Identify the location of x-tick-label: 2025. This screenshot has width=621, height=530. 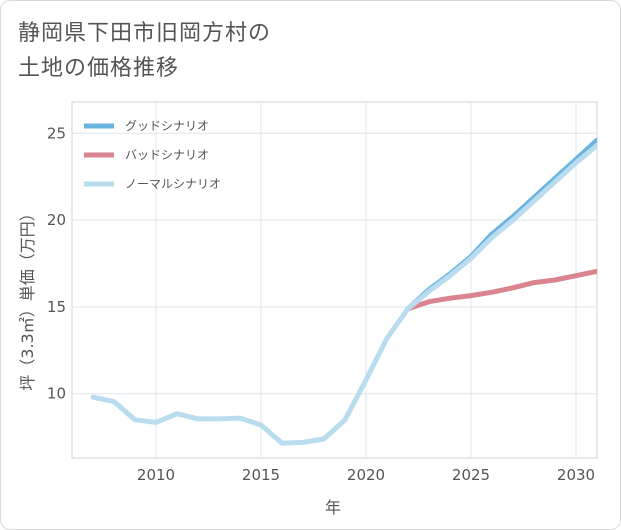
(471, 475).